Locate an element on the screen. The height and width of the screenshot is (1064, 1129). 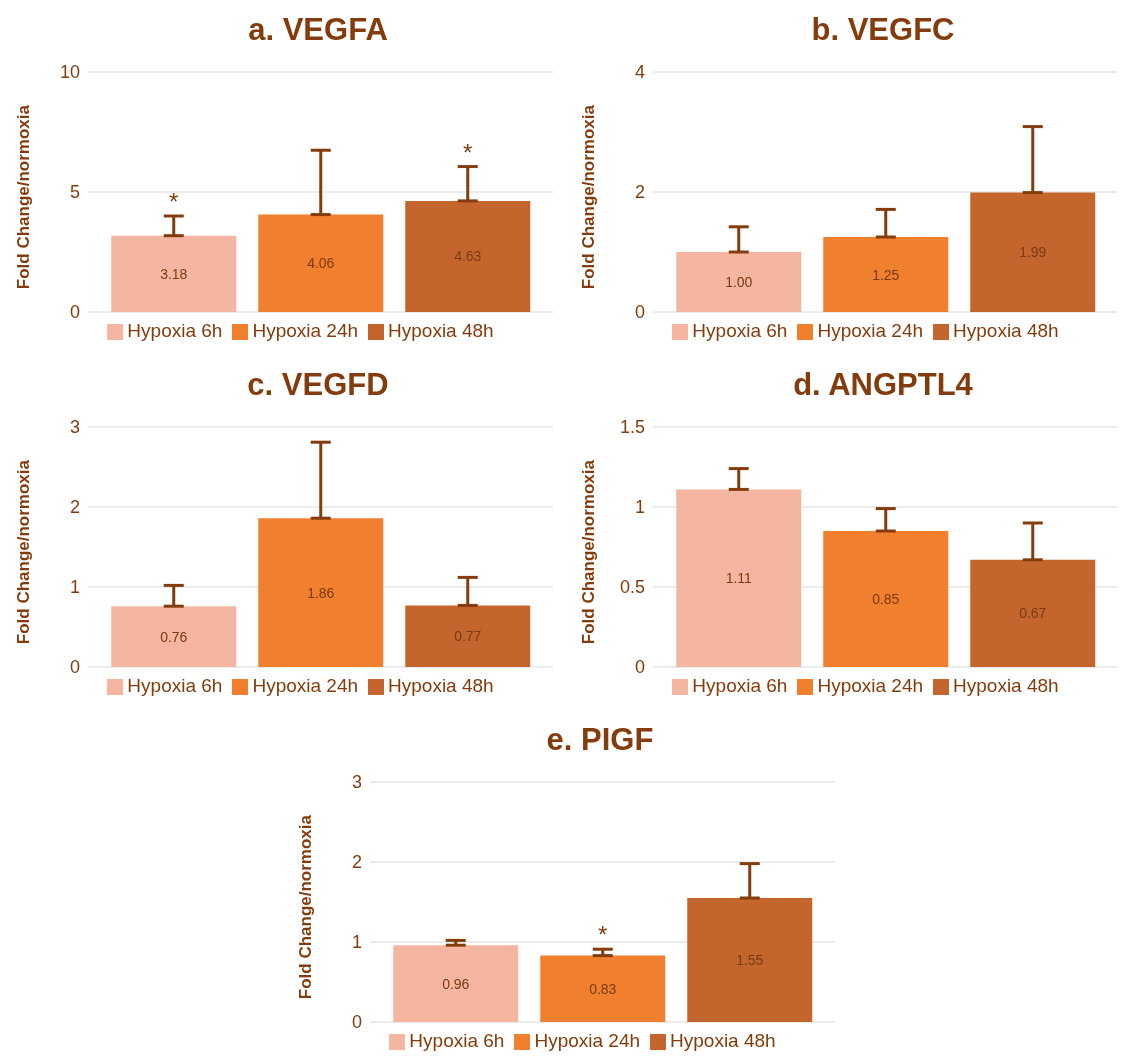
data-label: 1.55 is located at coordinates (750, 960).